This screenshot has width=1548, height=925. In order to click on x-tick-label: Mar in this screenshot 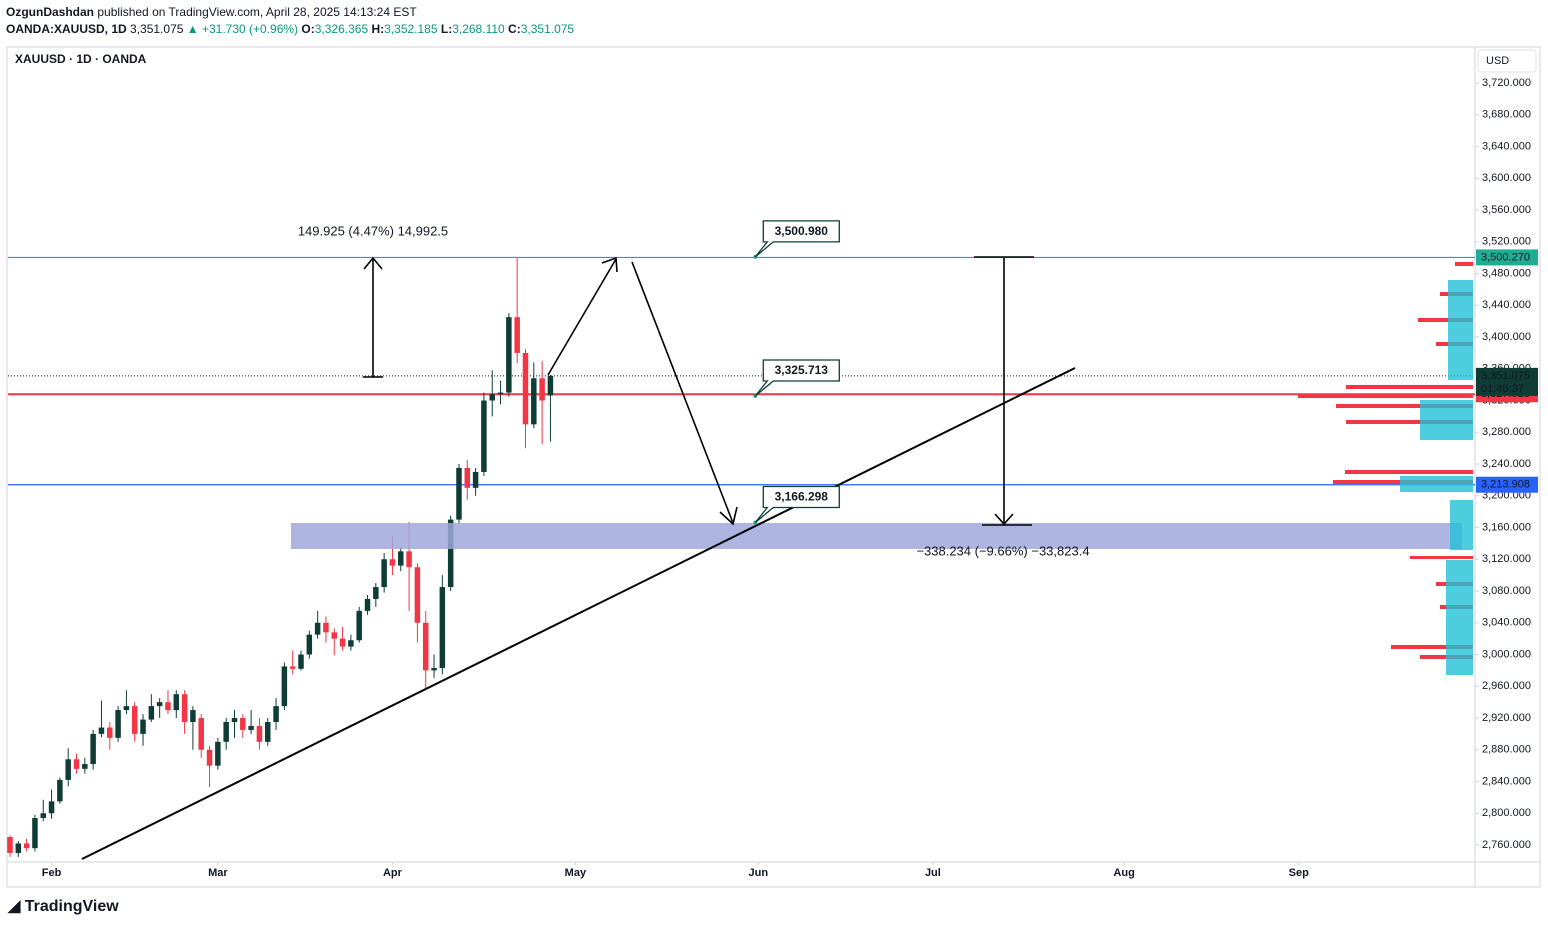, I will do `click(218, 873)`.